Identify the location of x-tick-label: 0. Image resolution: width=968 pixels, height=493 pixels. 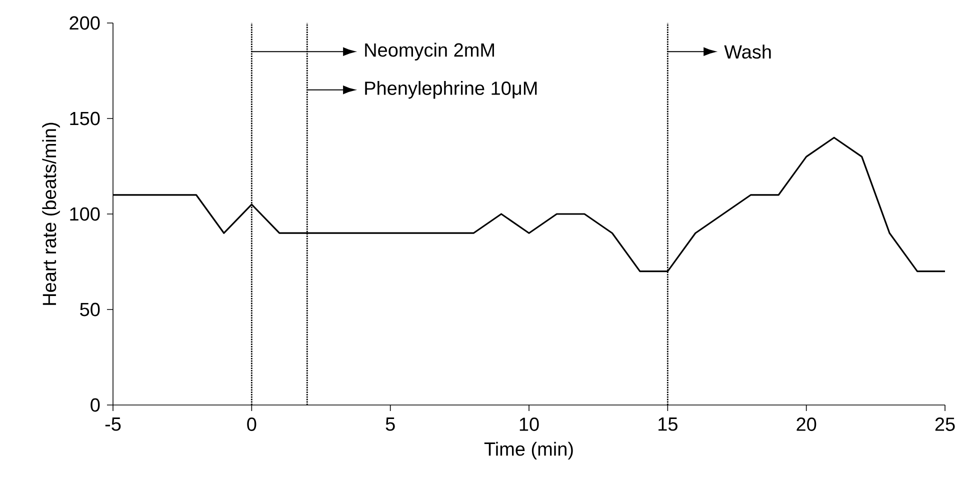
(251, 424).